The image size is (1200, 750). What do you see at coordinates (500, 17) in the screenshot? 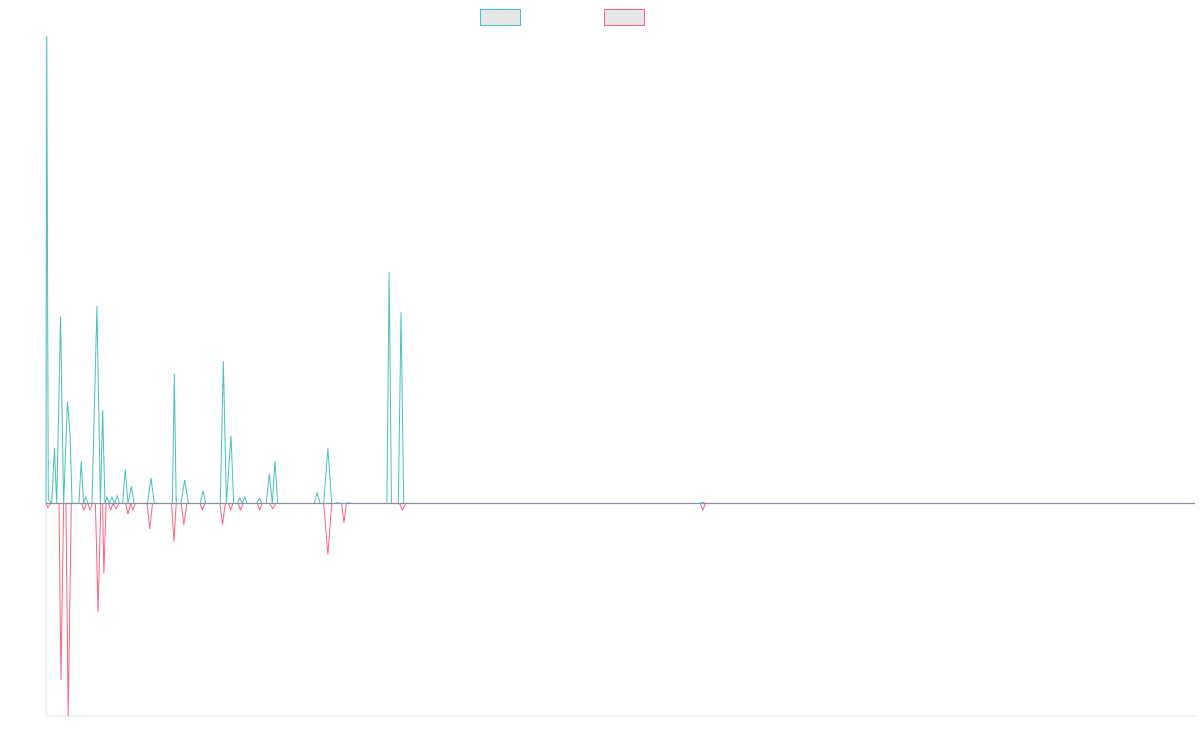
I see `legend-swatch-series-a` at bounding box center [500, 17].